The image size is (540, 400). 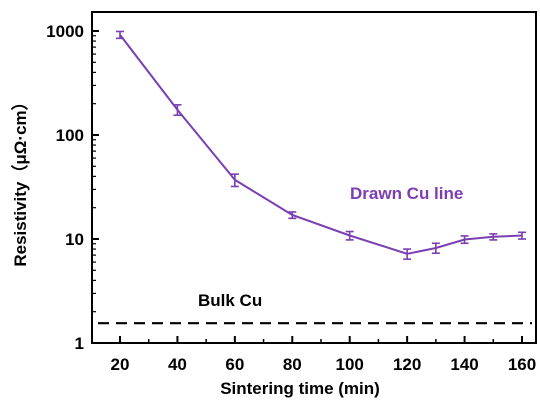 I want to click on y-tick-label: 100, so click(x=70, y=135).